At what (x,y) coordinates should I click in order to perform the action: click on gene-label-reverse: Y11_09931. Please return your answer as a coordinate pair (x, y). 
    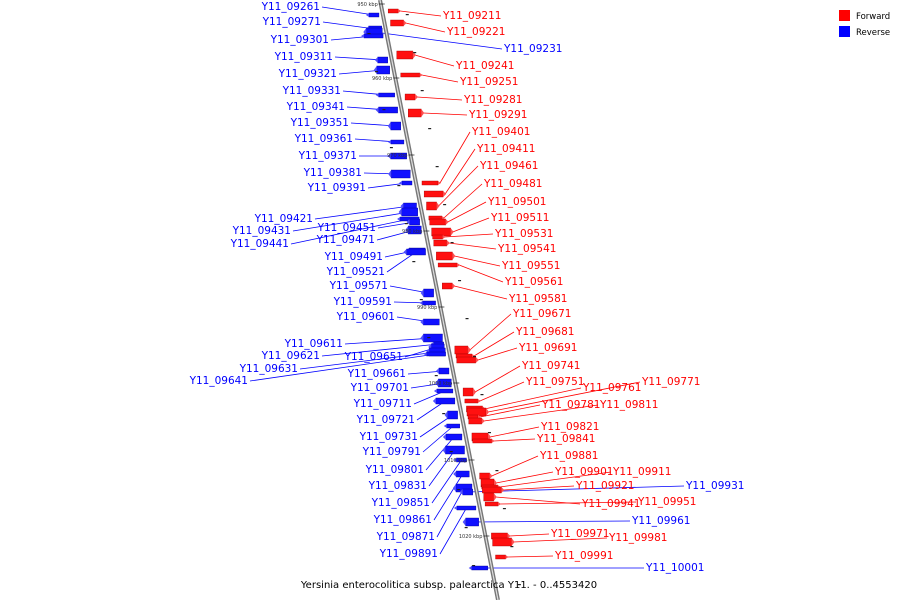
    Looking at the image, I should click on (714, 486).